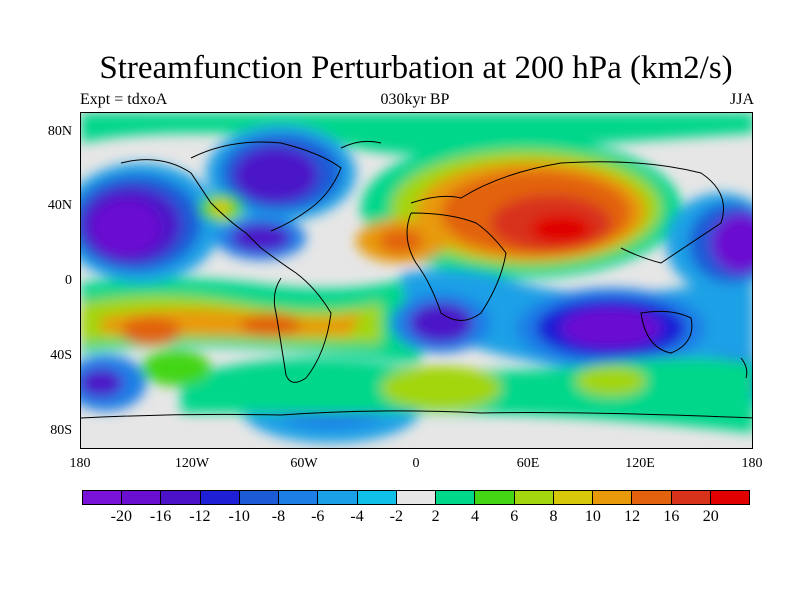 The width and height of the screenshot is (800, 600). I want to click on season-label: JJA, so click(741, 99).